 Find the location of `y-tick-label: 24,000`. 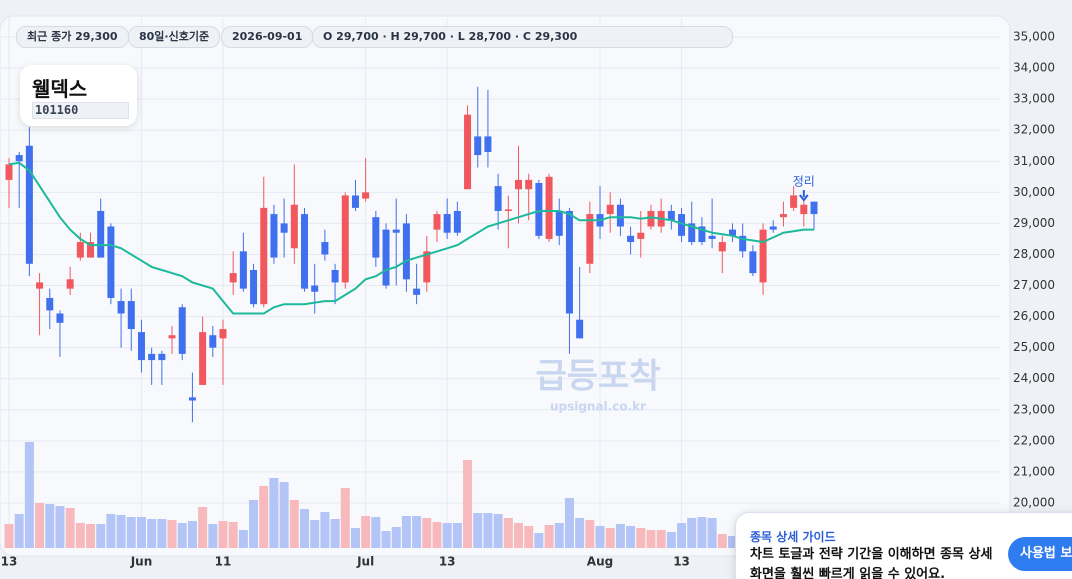

y-tick-label: 24,000 is located at coordinates (1034, 378).